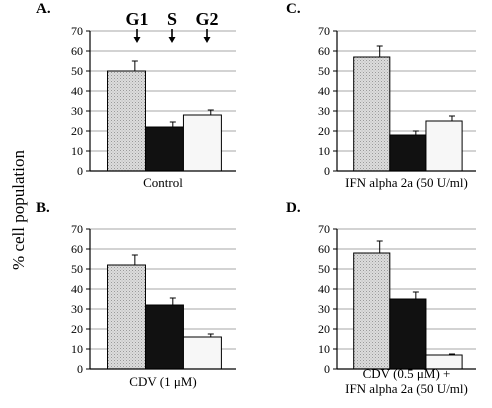 Image resolution: width=492 pixels, height=408 pixels. What do you see at coordinates (43, 208) in the screenshot?
I see `panel-label: B.` at bounding box center [43, 208].